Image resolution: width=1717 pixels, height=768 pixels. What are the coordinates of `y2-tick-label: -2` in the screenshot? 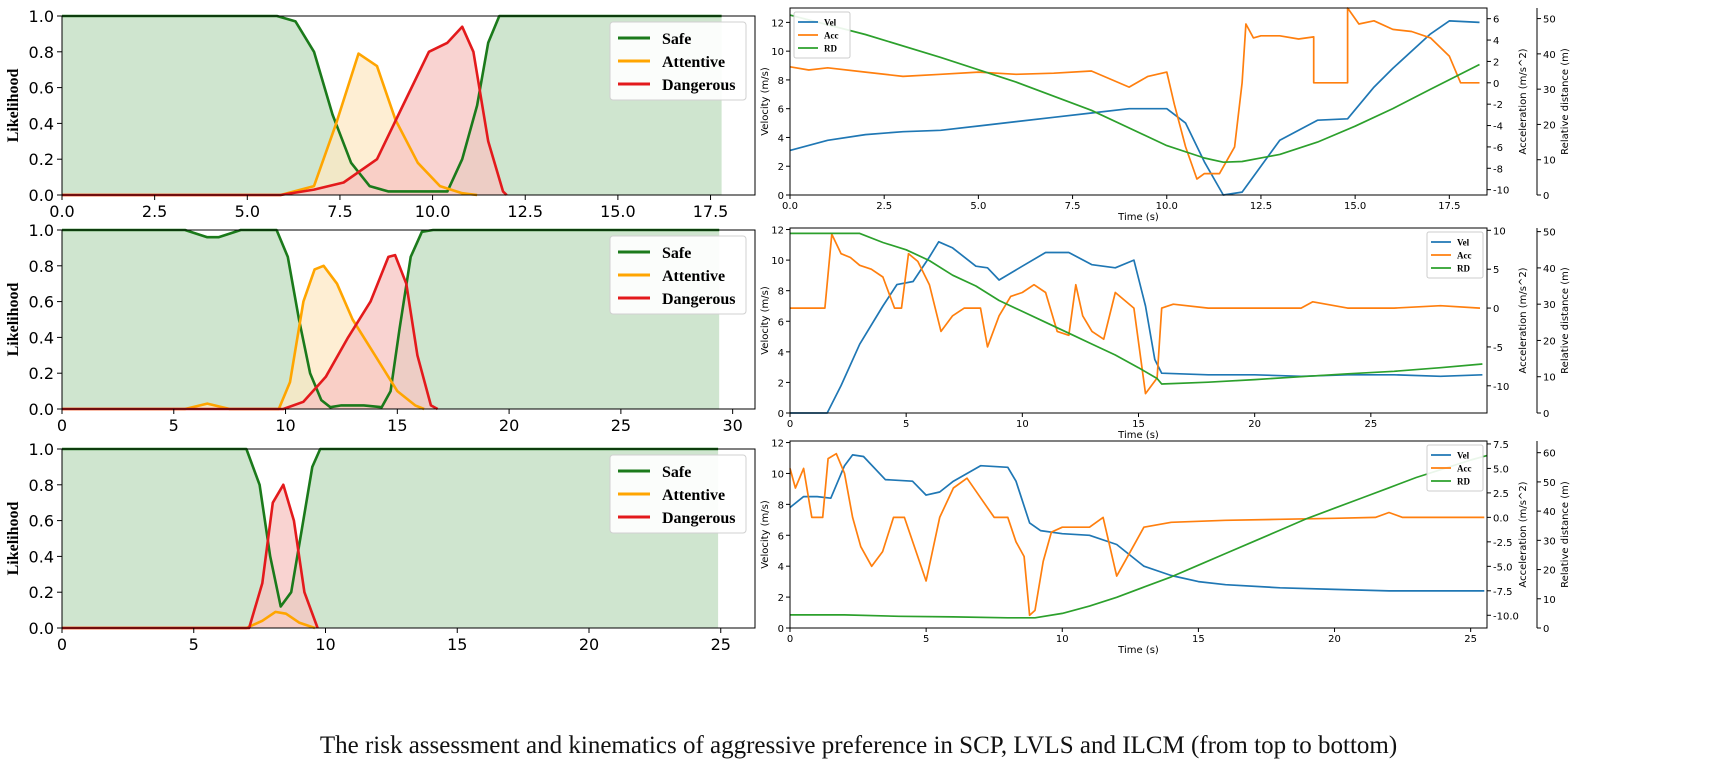 It's located at (1498, 105).